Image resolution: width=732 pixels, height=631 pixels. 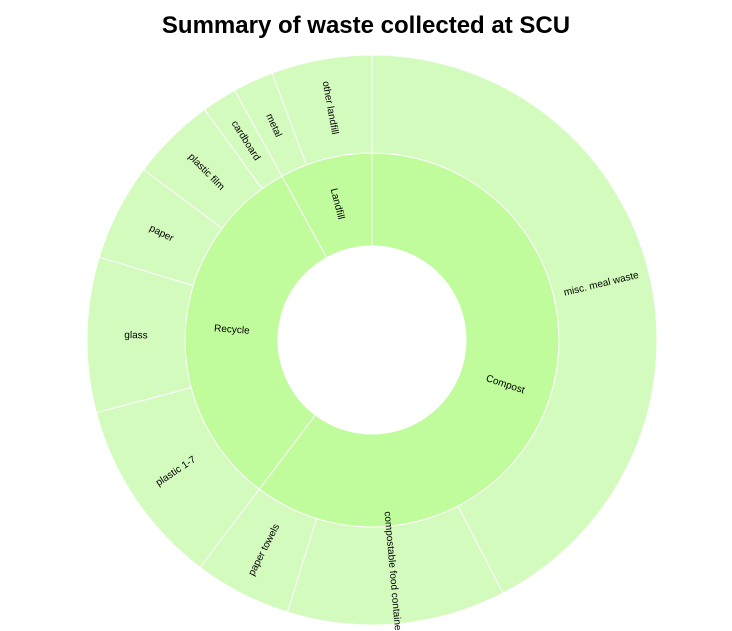 What do you see at coordinates (322, 110) in the screenshot?
I see `arc-other-landfill` at bounding box center [322, 110].